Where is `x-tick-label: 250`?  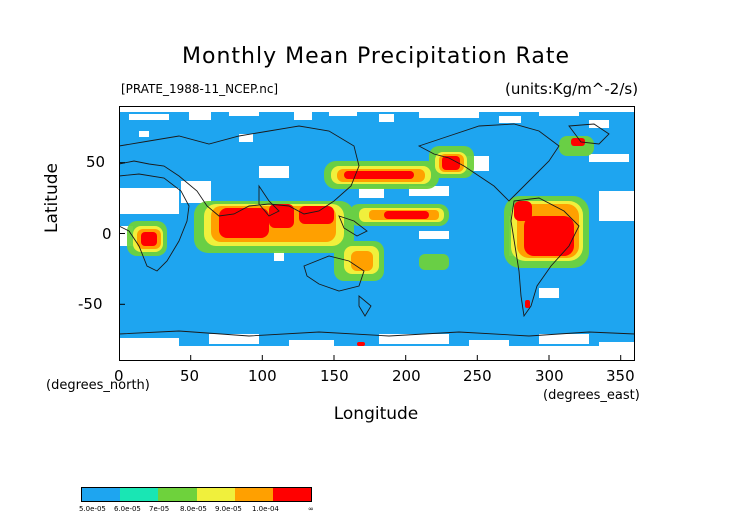 x-tick-label: 250 is located at coordinates (477, 376).